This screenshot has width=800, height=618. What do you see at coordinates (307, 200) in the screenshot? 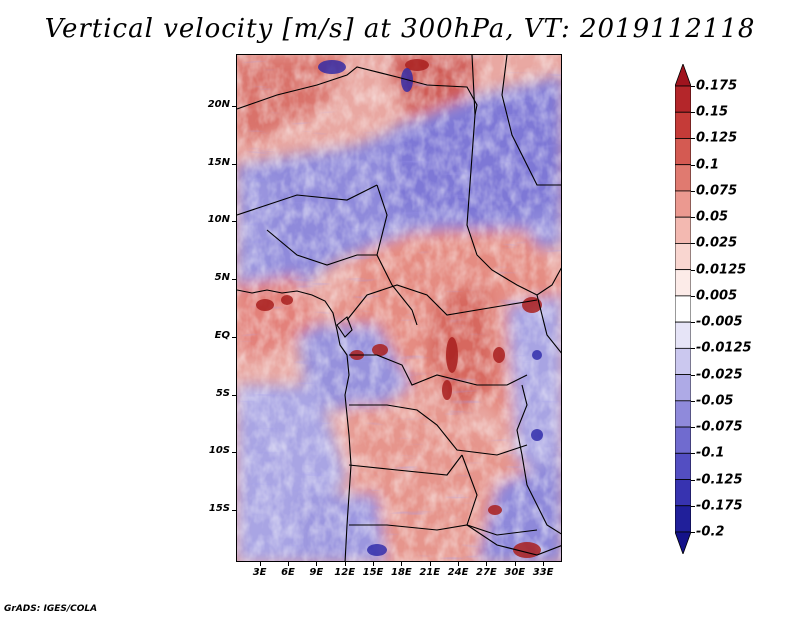
I see `border-mali-niger` at bounding box center [307, 200].